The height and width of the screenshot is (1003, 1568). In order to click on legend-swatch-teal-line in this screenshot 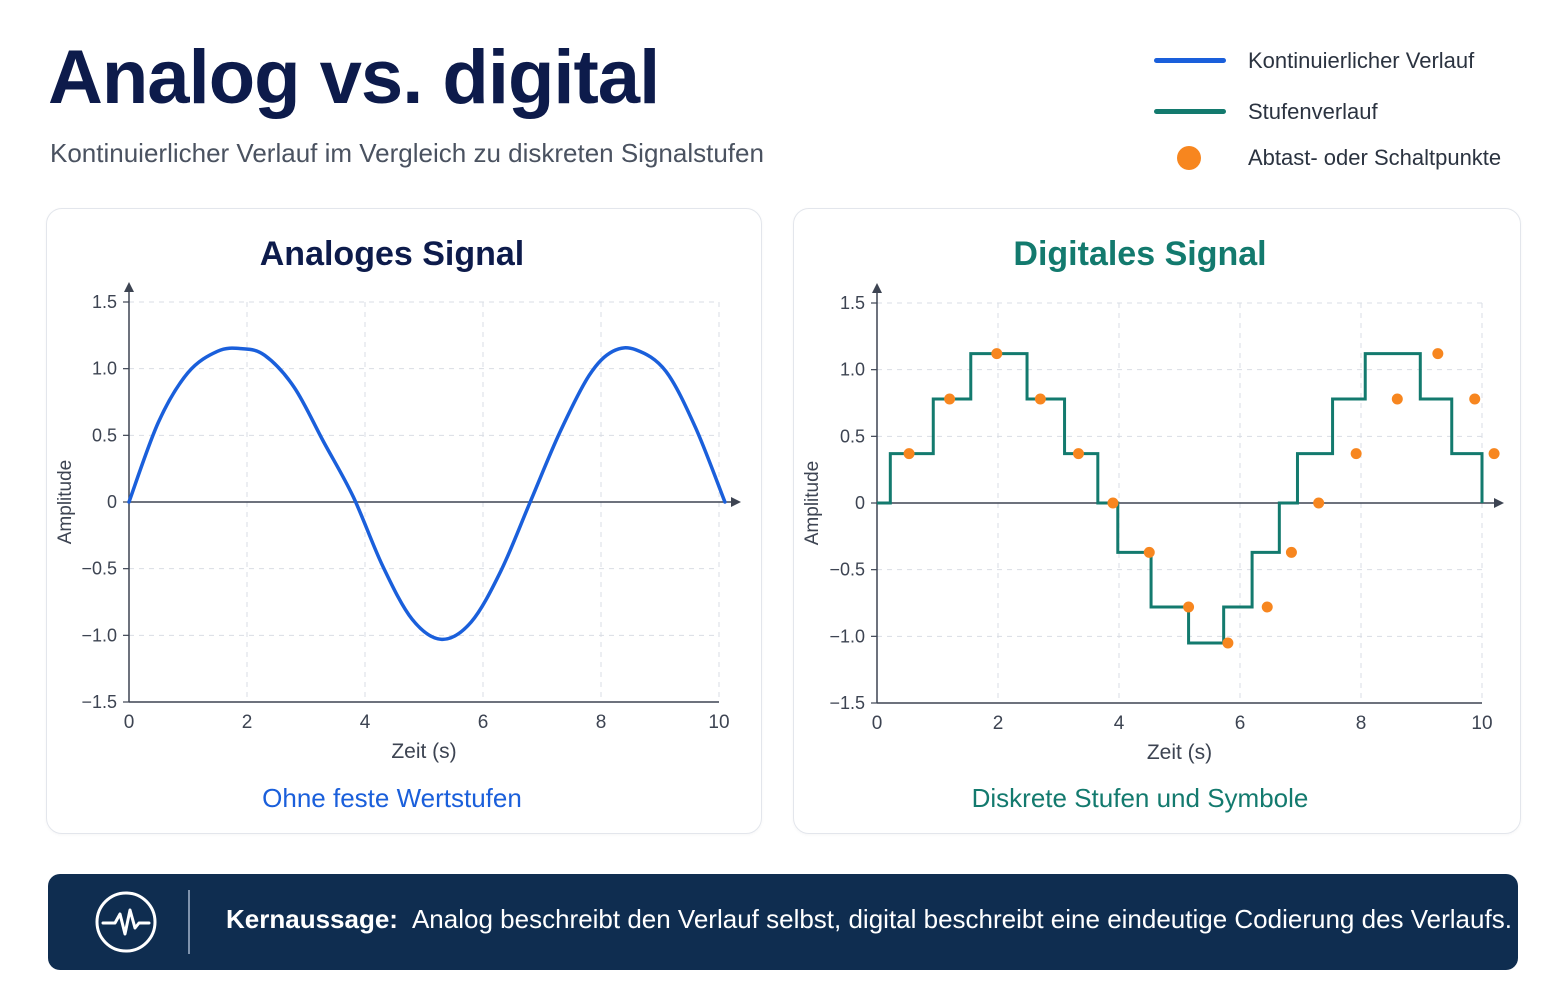, I will do `click(1190, 111)`.